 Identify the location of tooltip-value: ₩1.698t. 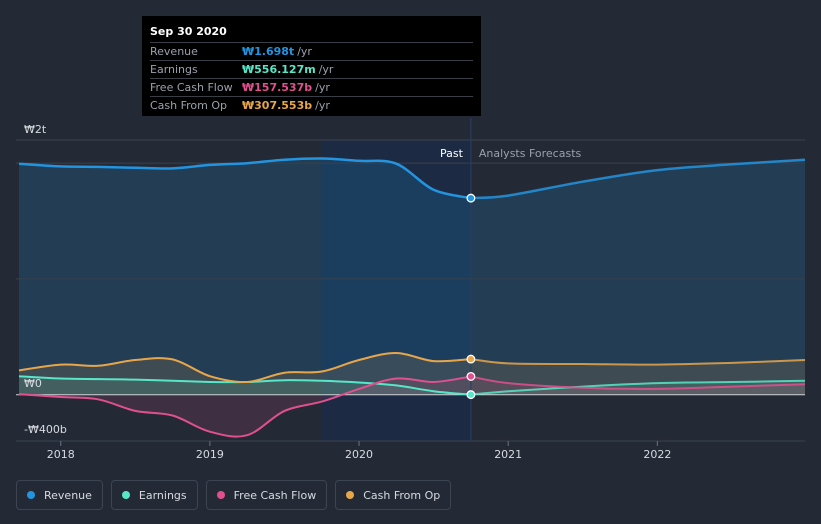
(268, 51).